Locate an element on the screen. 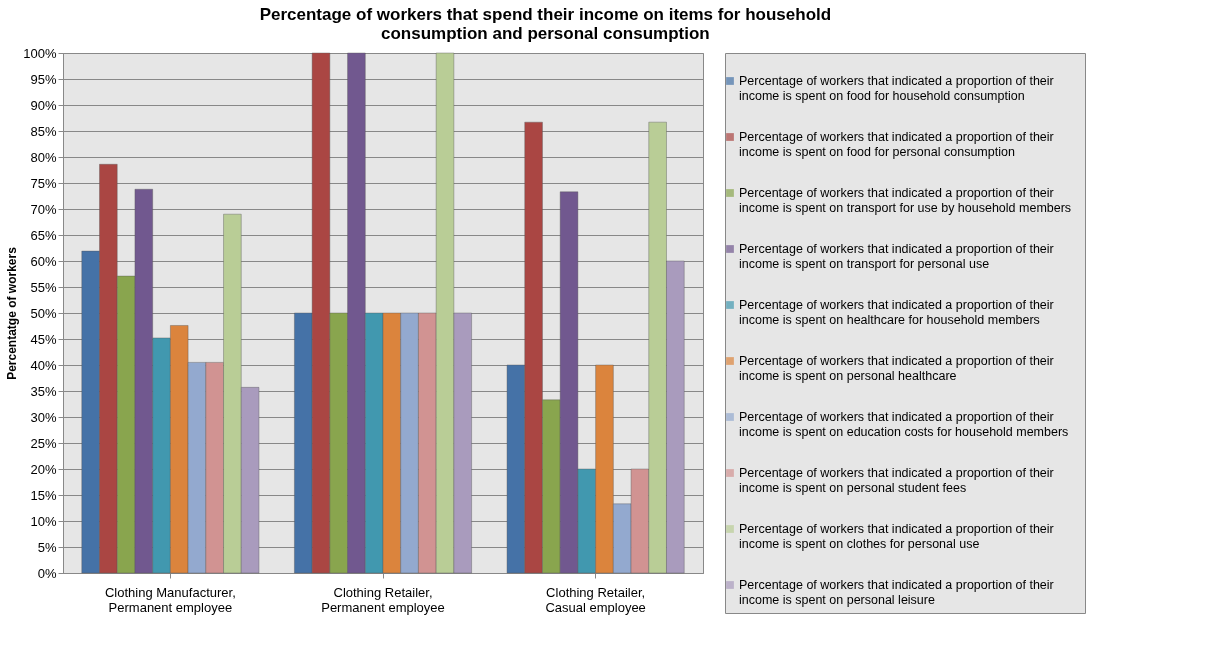 This screenshot has width=1207, height=672. legend-label: Percentage of workers that indicated a proportion of their income is spent on transport for personal use is located at coordinates (896, 256).